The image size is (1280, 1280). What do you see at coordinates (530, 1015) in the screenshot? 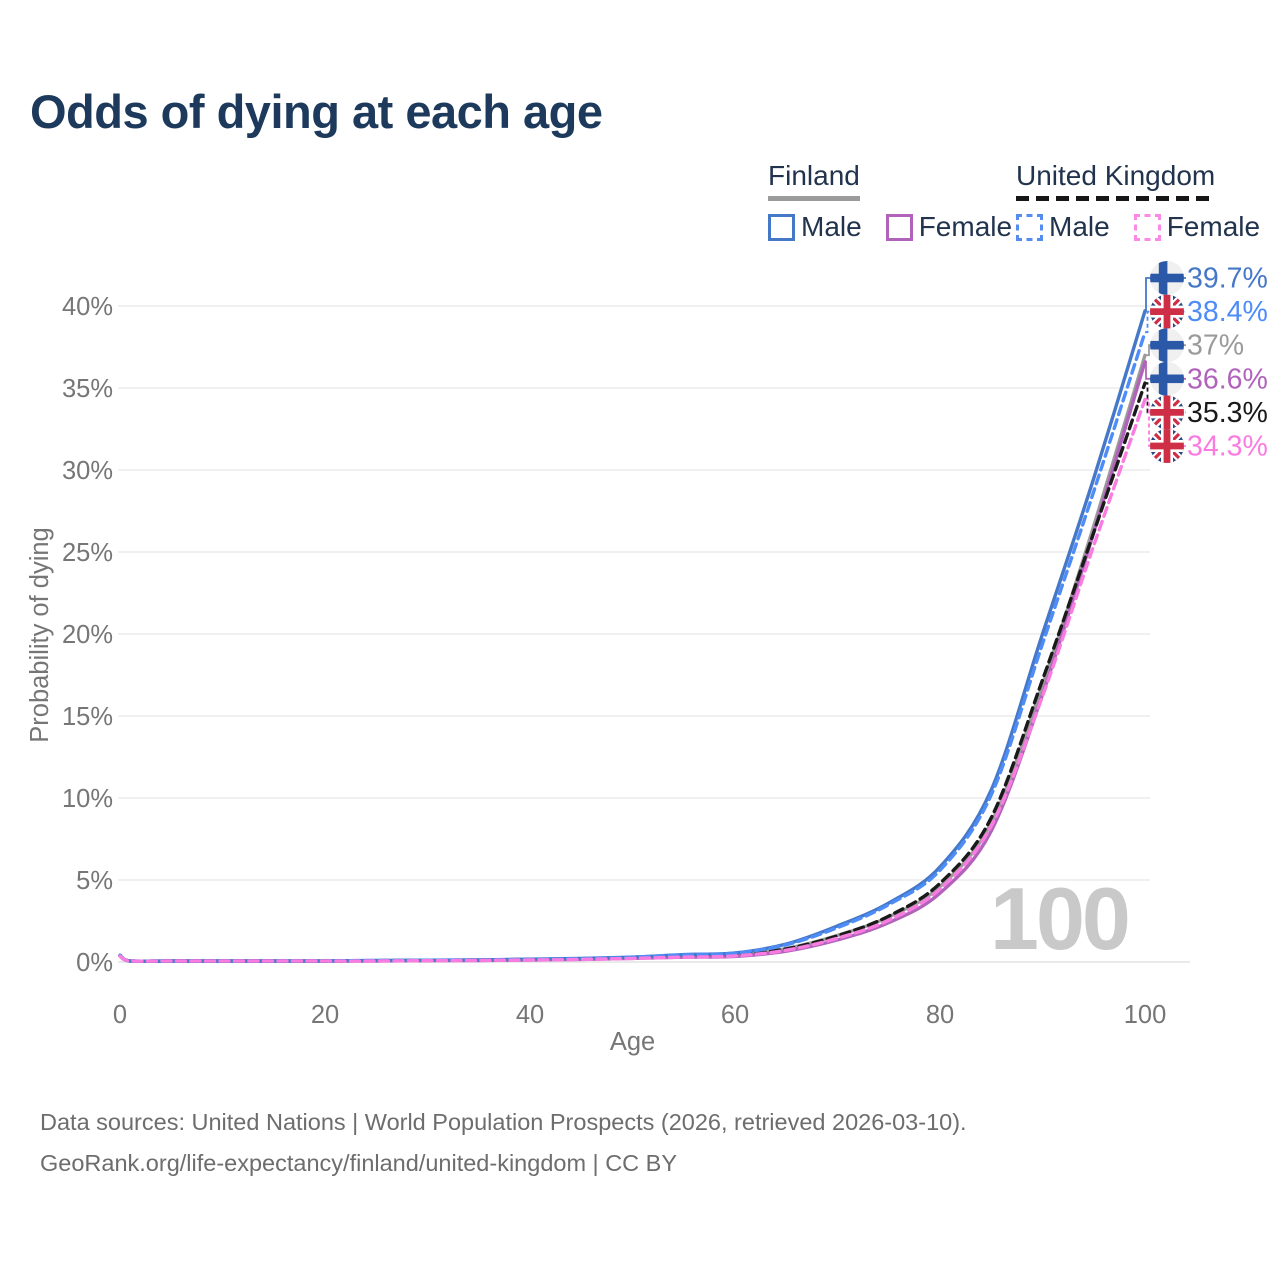
I see `x-tick-label: 40` at bounding box center [530, 1015].